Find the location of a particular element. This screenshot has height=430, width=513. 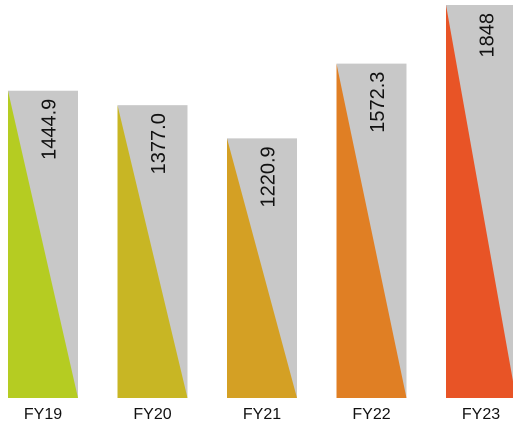

value-label: 1848 is located at coordinates (487, 35).